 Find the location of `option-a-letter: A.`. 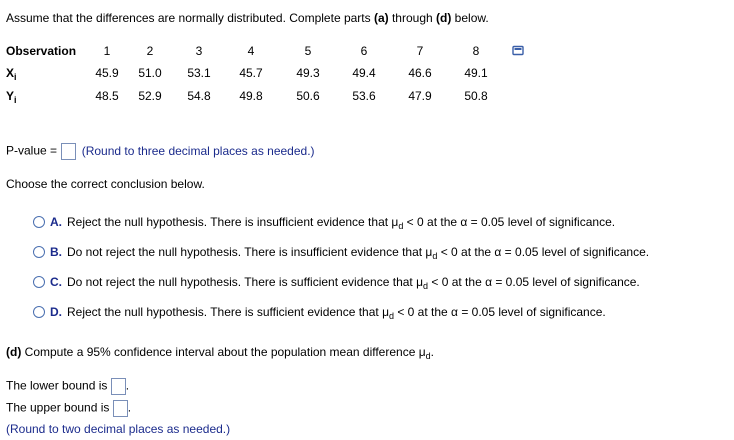

option-a-letter: A. is located at coordinates (56, 222).